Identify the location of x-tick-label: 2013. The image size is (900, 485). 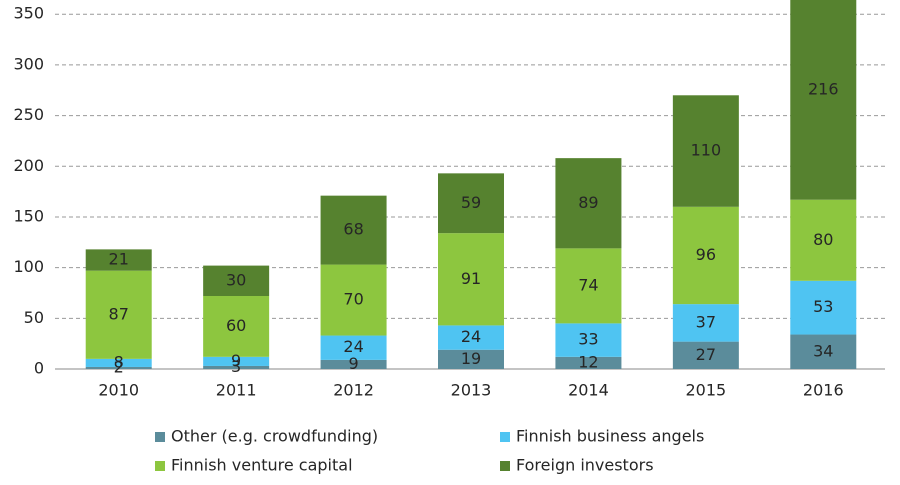
(471, 390).